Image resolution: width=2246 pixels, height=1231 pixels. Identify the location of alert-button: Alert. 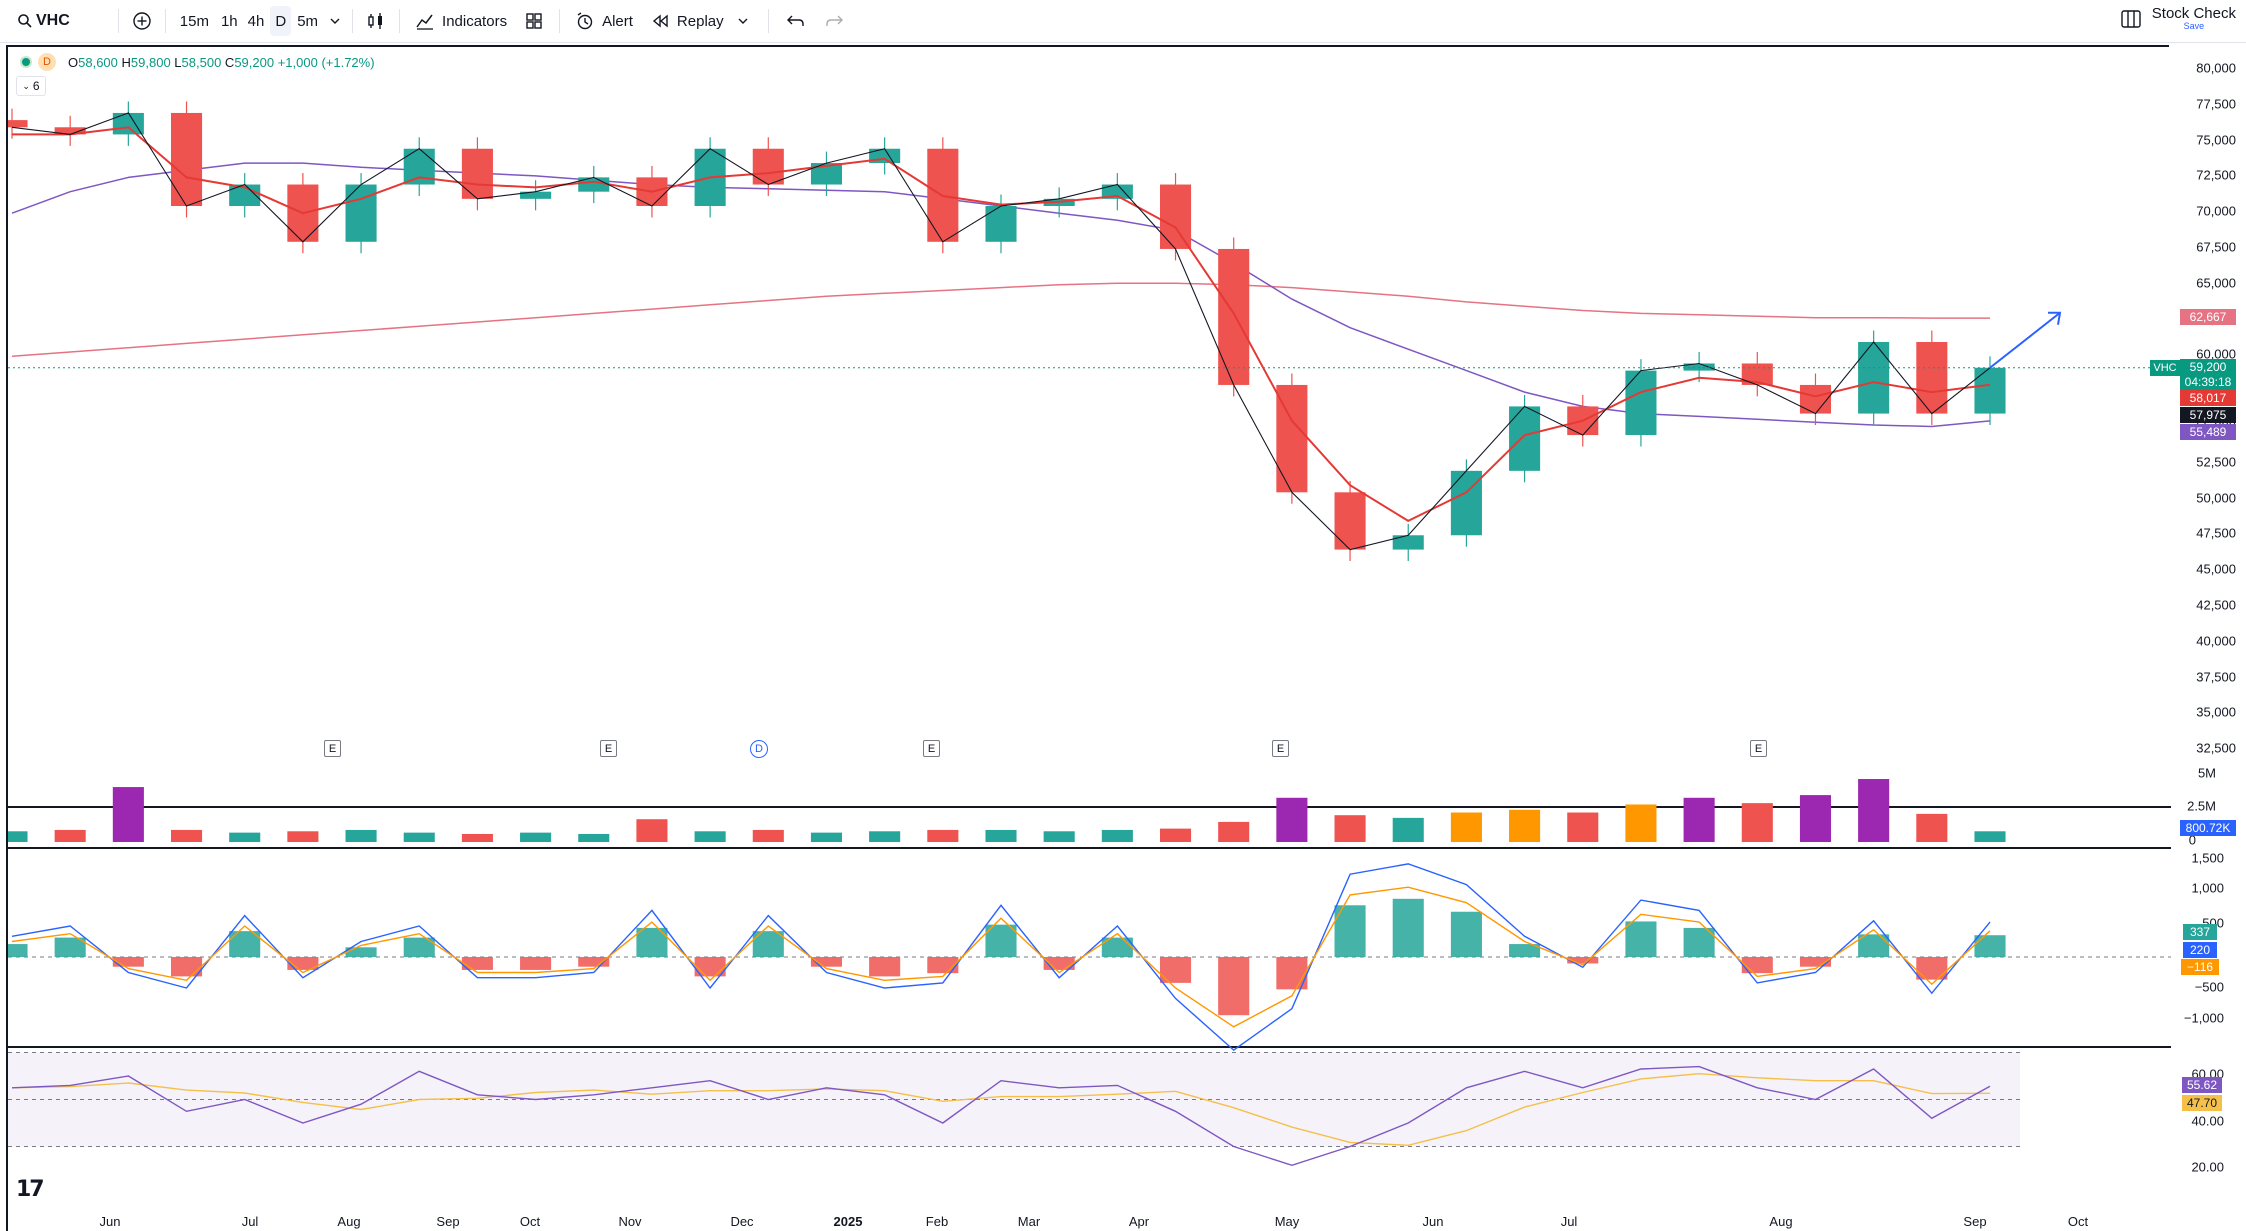
(603, 21).